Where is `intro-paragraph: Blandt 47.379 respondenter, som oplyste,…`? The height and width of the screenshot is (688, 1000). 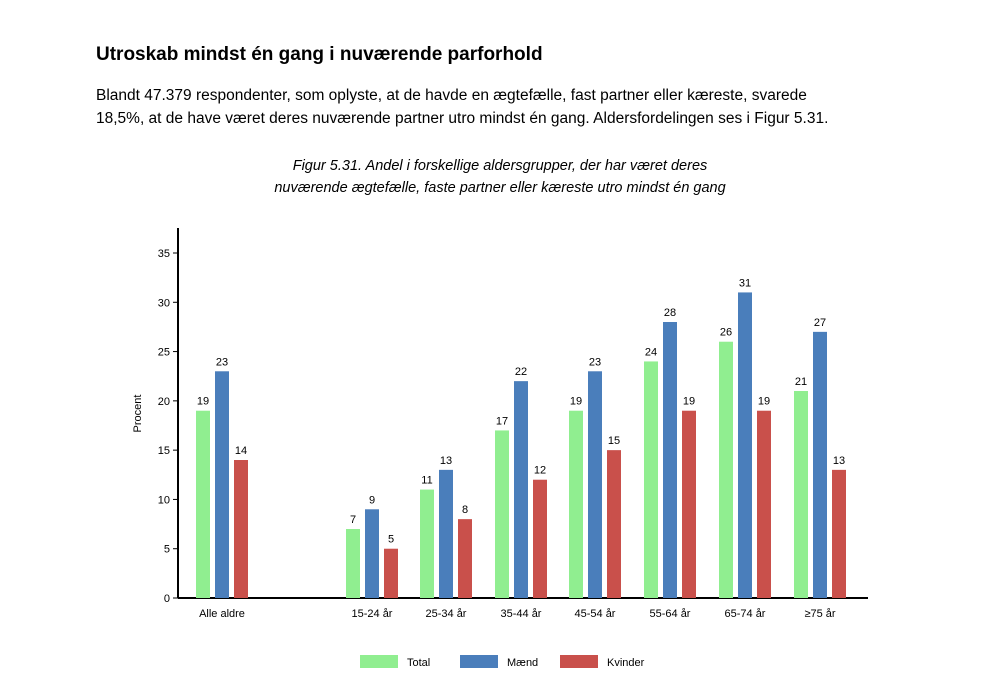
intro-paragraph: Blandt 47.379 respondenter, som oplyste,… is located at coordinates (506, 107).